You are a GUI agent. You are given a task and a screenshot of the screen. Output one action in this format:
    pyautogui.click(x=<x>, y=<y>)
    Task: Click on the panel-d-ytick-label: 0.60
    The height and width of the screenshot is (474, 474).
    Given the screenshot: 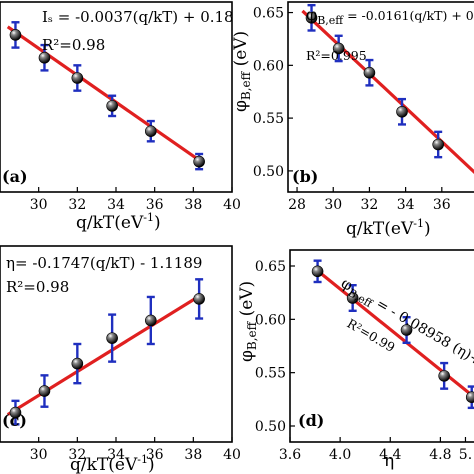 What is the action you would take?
    pyautogui.click(x=270, y=320)
    